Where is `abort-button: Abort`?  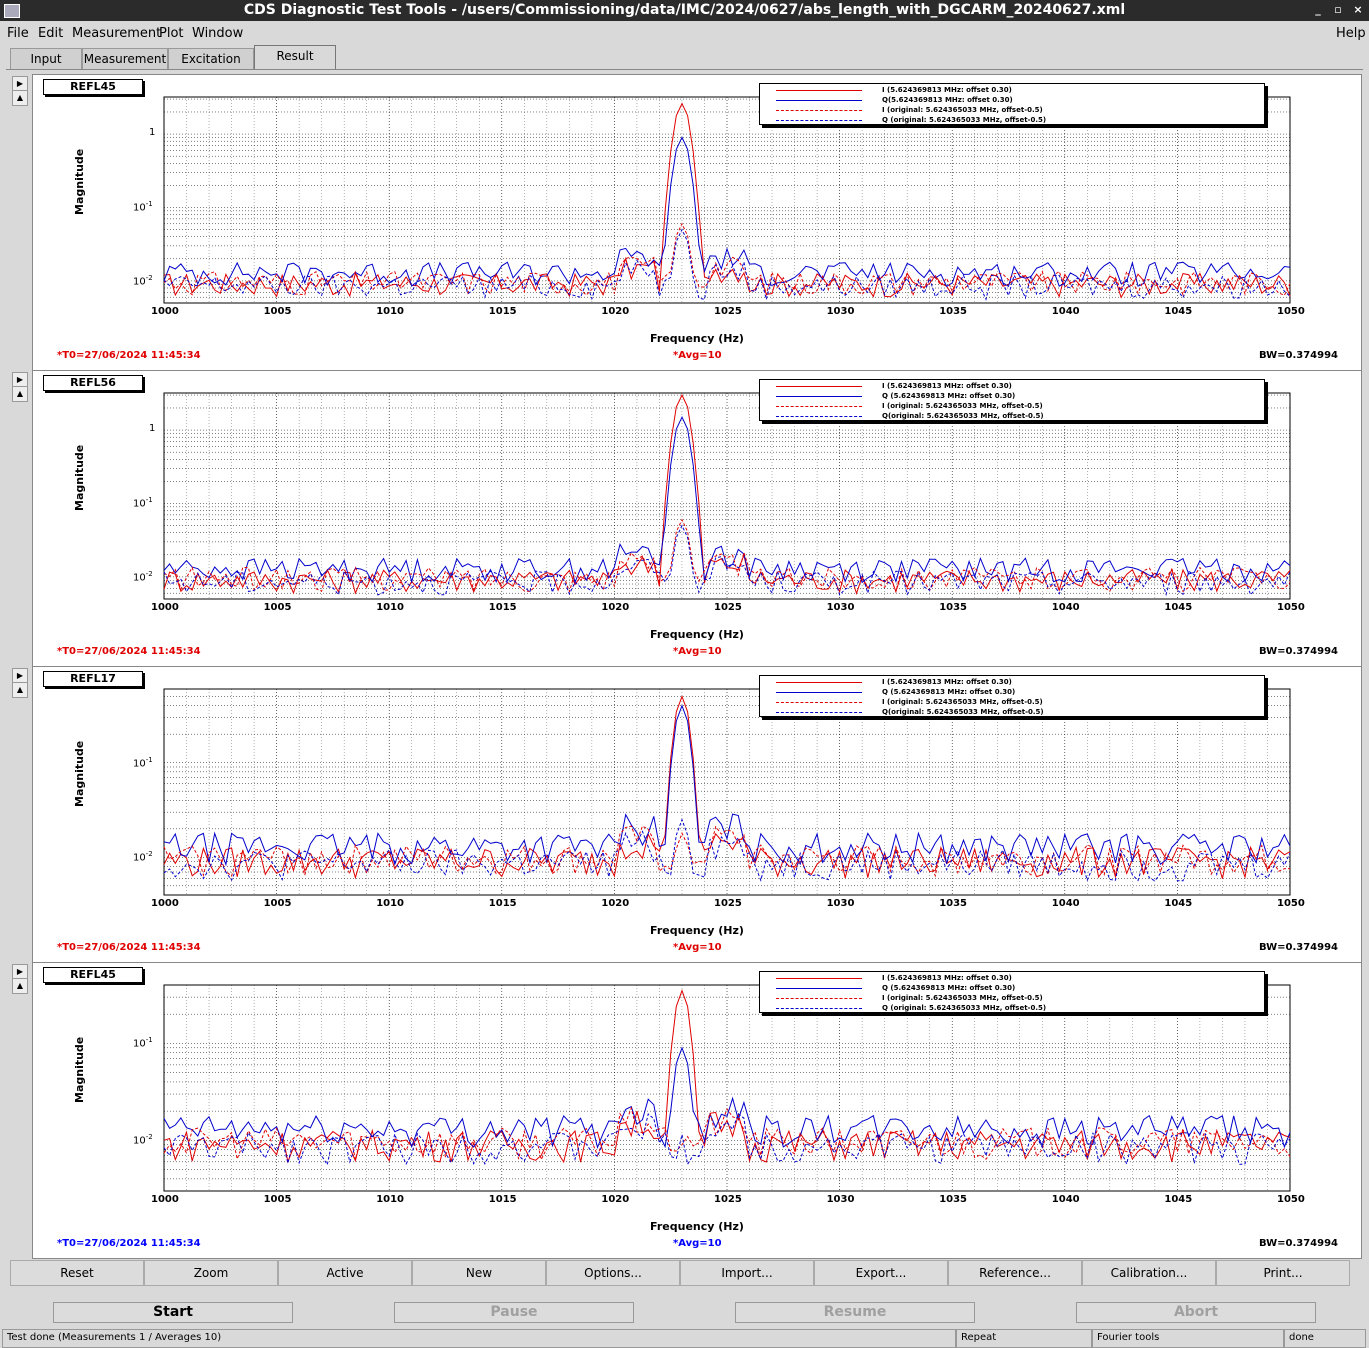 abort-button: Abort is located at coordinates (1196, 1312).